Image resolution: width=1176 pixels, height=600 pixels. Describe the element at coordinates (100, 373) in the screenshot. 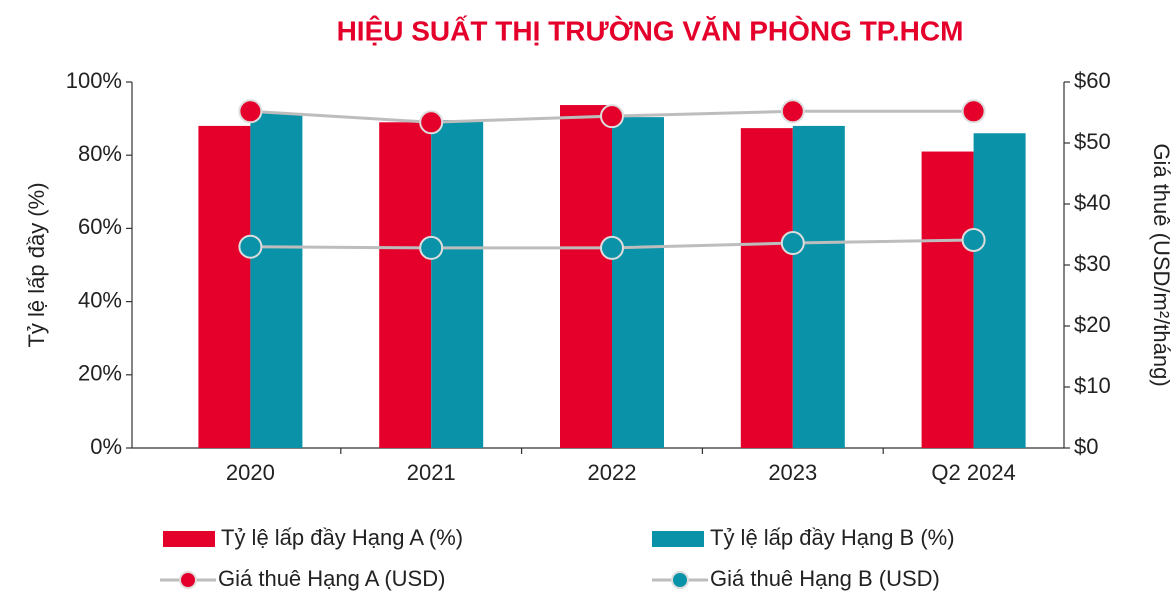

I see `y-tick-label: 20%` at that location.